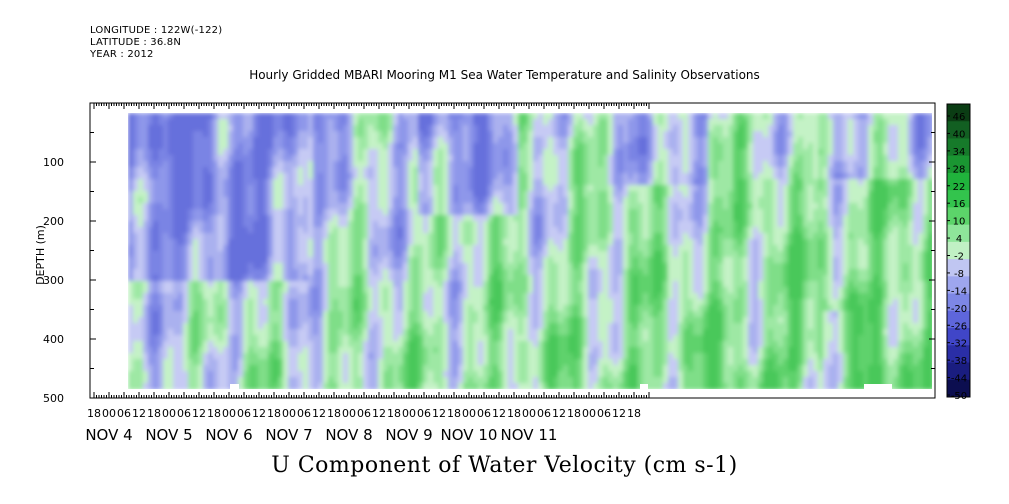  What do you see at coordinates (504, 465) in the screenshot?
I see `x-axis-title: U Component of Water Velocity (cm s-1)` at bounding box center [504, 465].